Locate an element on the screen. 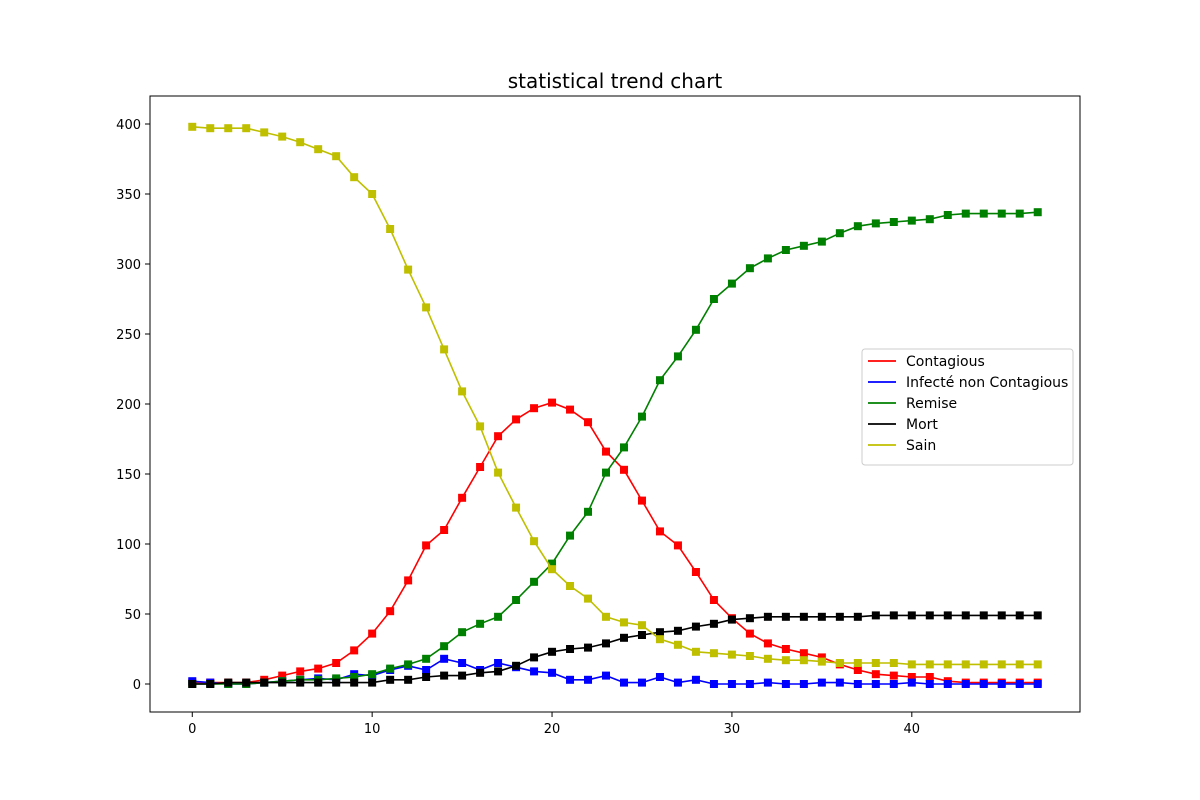 The width and height of the screenshot is (1200, 800). y-tick-label: 300 is located at coordinates (128, 265).